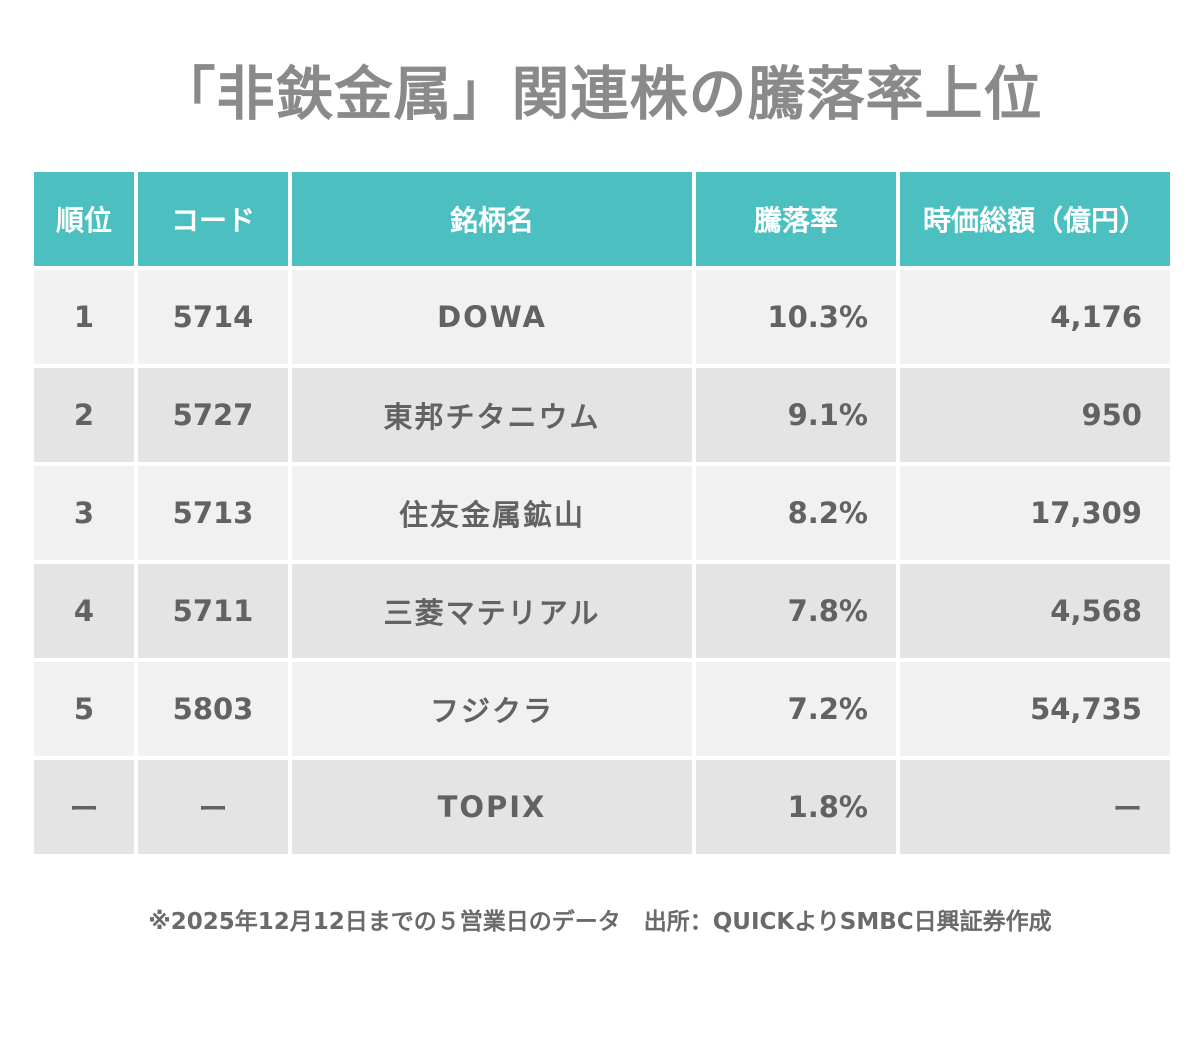 This screenshot has width=1200, height=1064. Describe the element at coordinates (492, 611) in the screenshot. I see `name-cell: 三菱マテリアル` at that location.